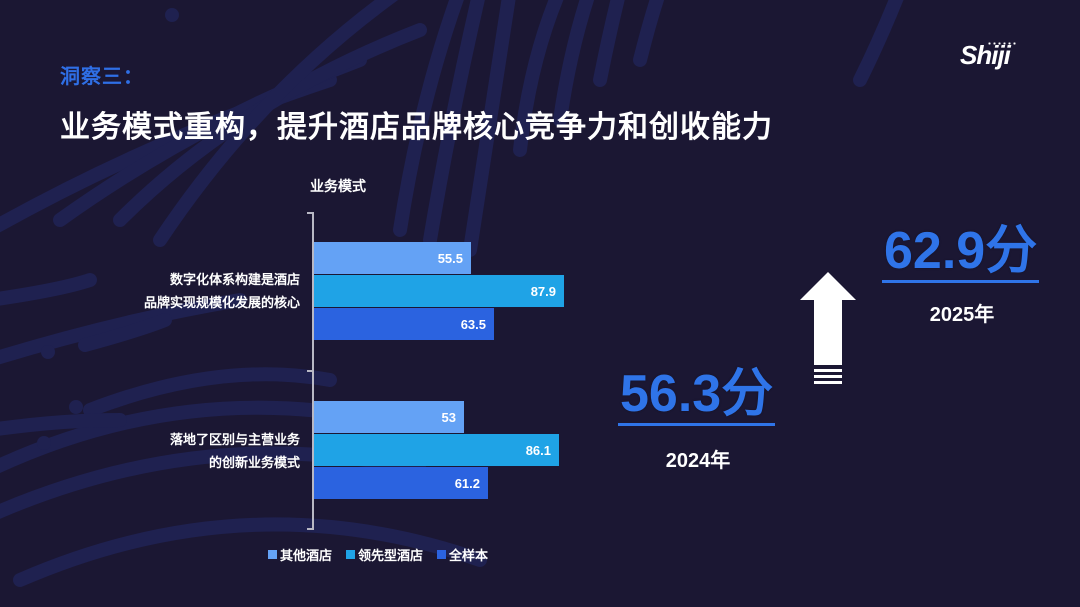 The image size is (1080, 607). I want to click on legend-item-leading-hotels: 领先型酒店, so click(384, 554).